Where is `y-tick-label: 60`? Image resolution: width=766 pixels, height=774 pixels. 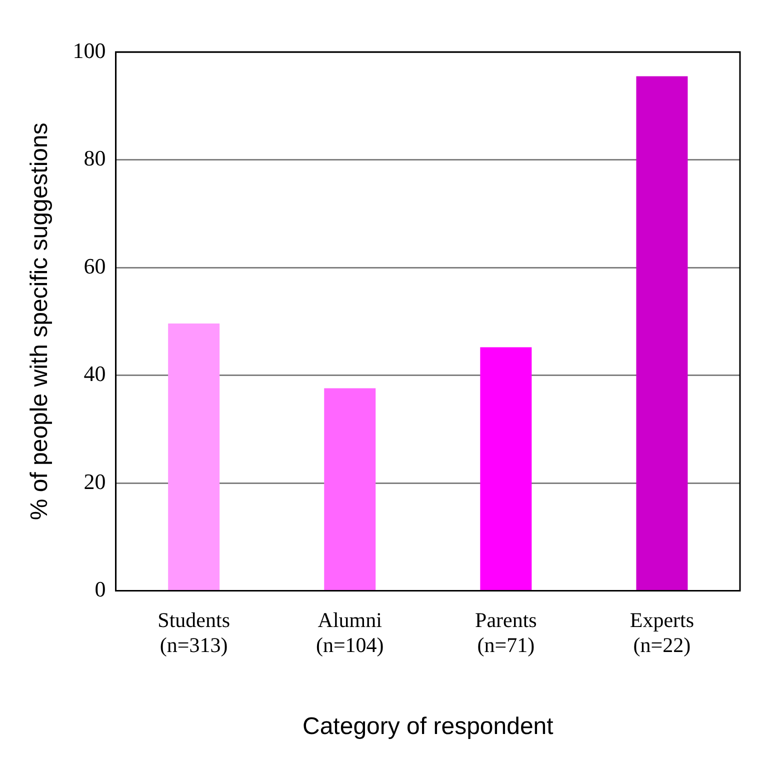
y-tick-label: 60 is located at coordinates (95, 265).